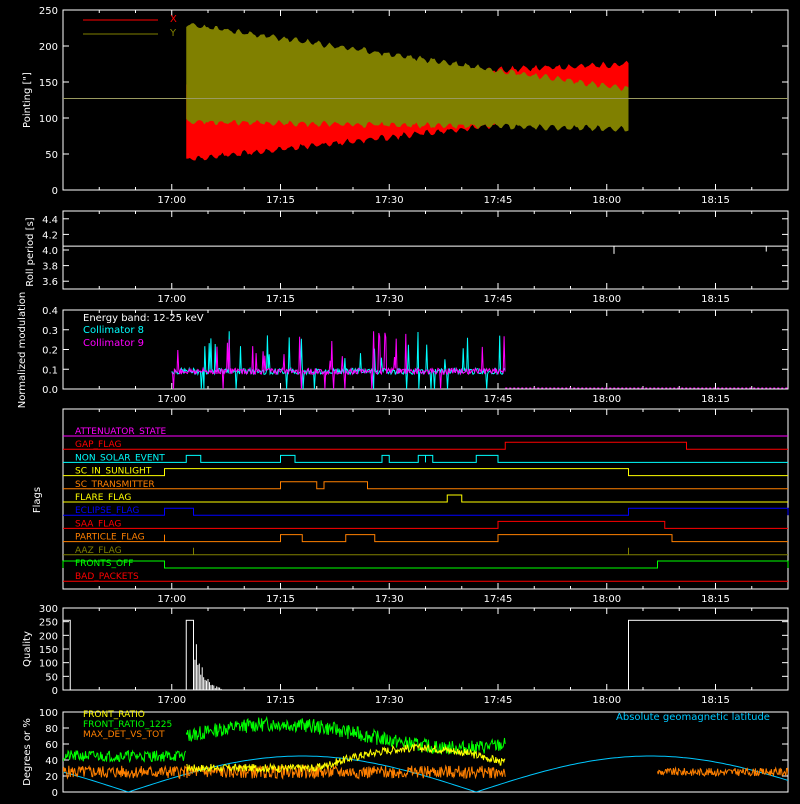  Describe the element at coordinates (50, 235) in the screenshot. I see `y-tick-label: 4.2` at that location.